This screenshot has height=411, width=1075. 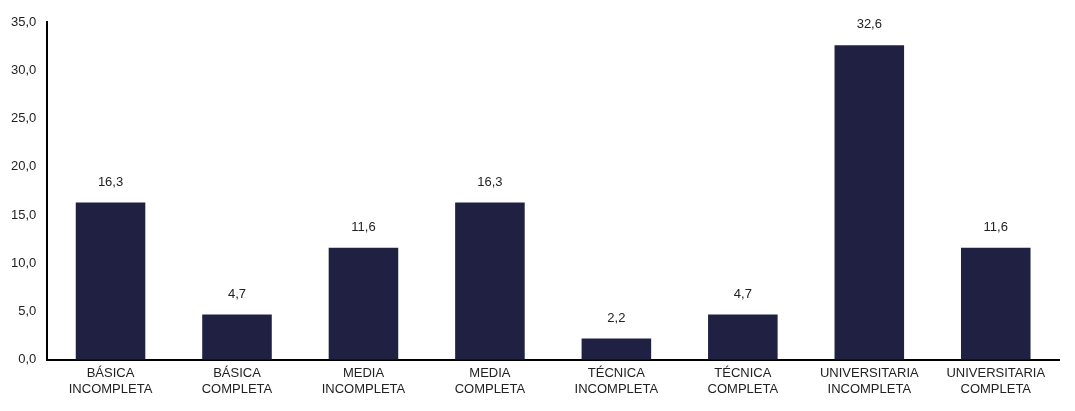 I want to click on y-tick-label: 10,0, so click(x=23, y=262).